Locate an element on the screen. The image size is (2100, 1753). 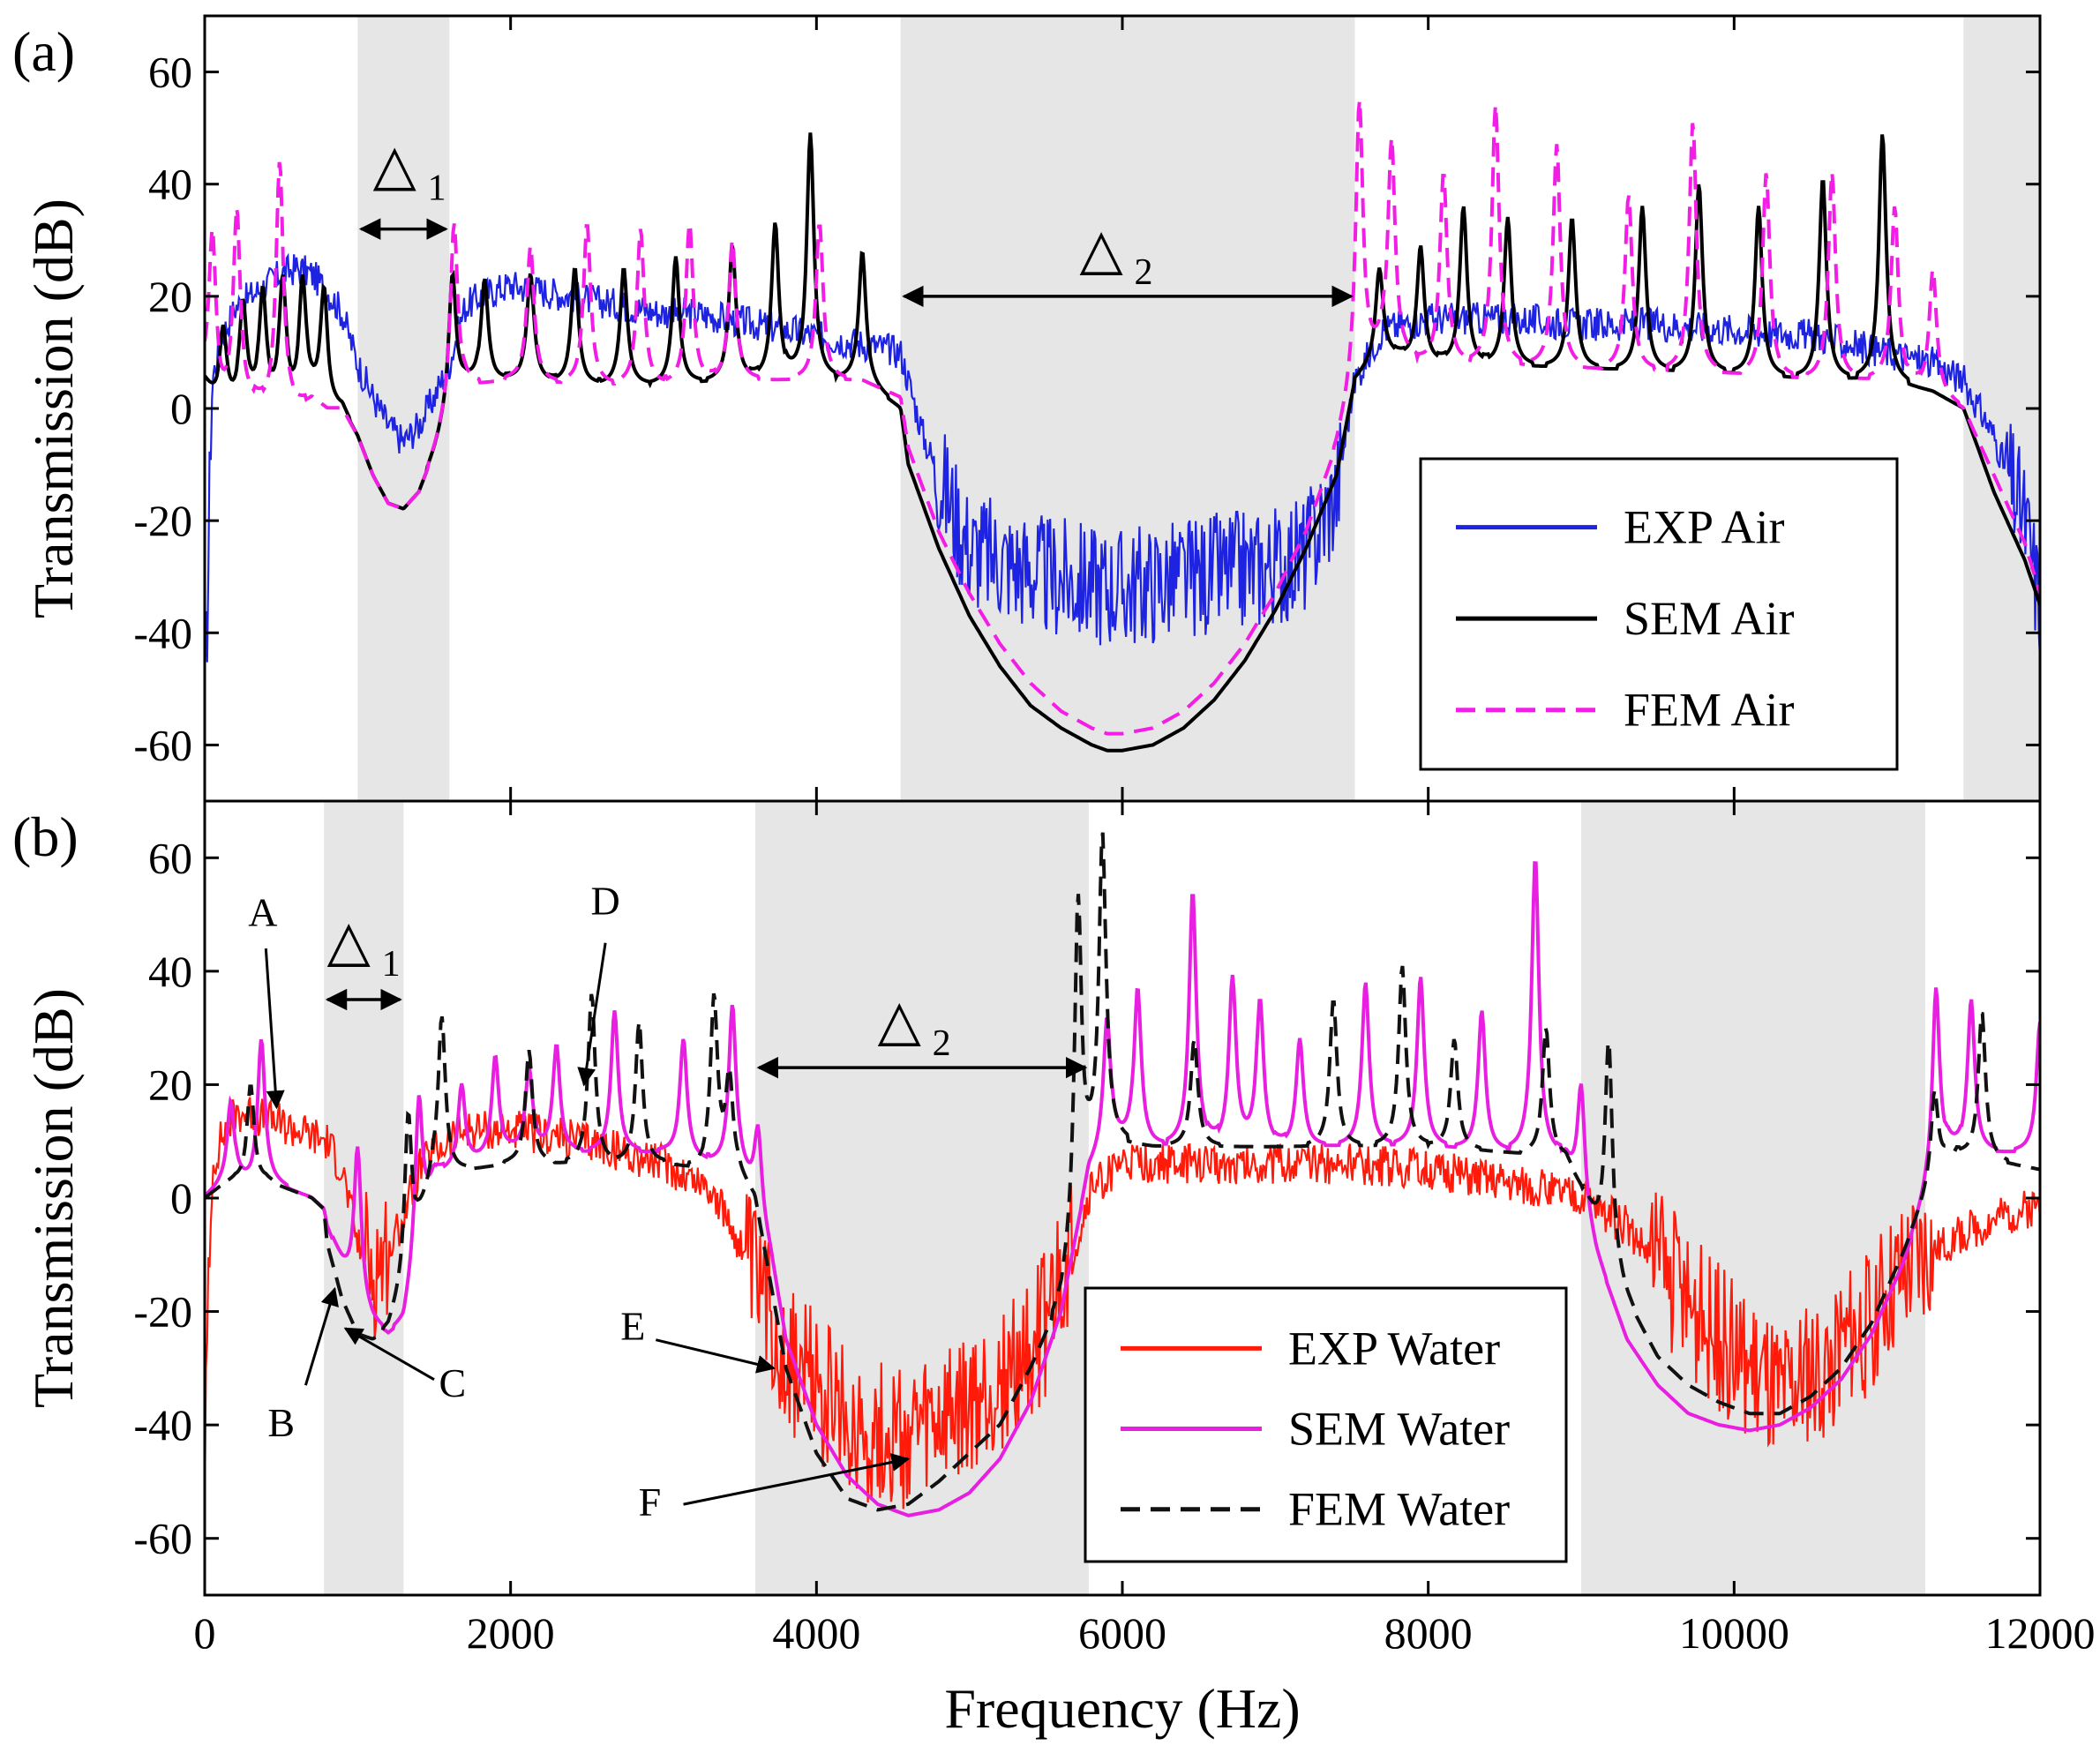
point-arrow-B is located at coordinates (321, 1336).